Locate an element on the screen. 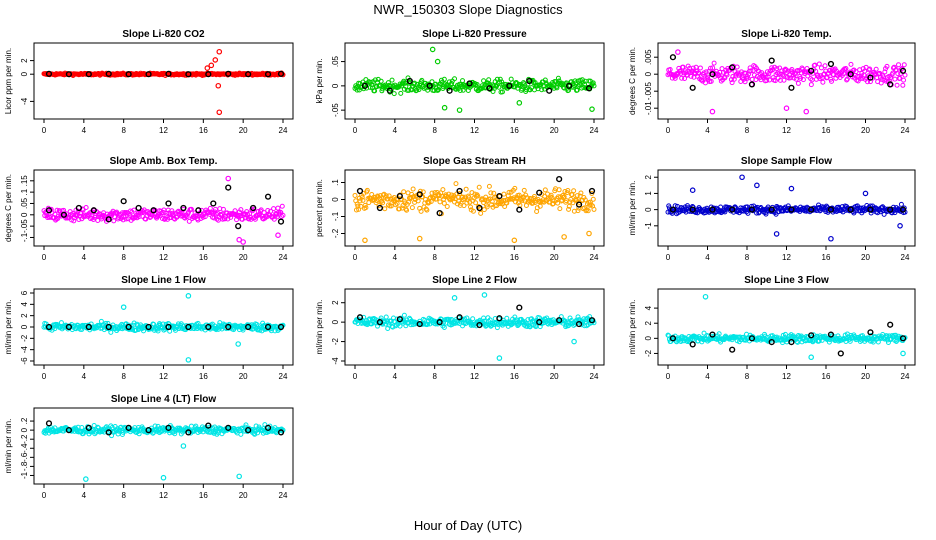  plot-frame is located at coordinates (786, 81).